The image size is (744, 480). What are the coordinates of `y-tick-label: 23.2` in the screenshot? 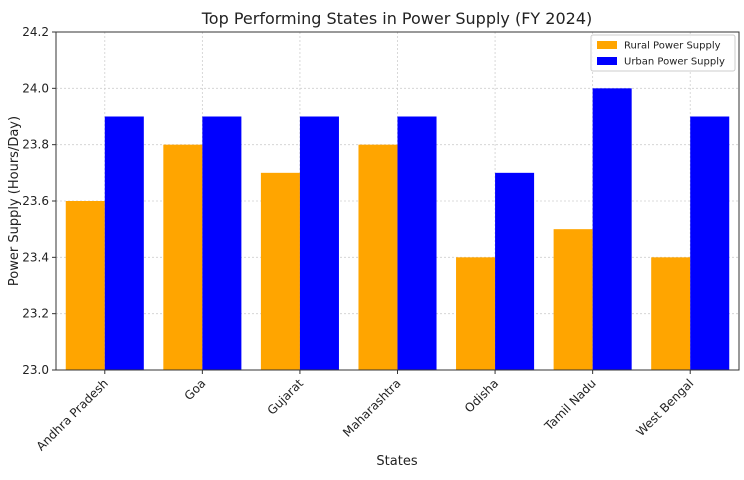 It's located at (35, 314).